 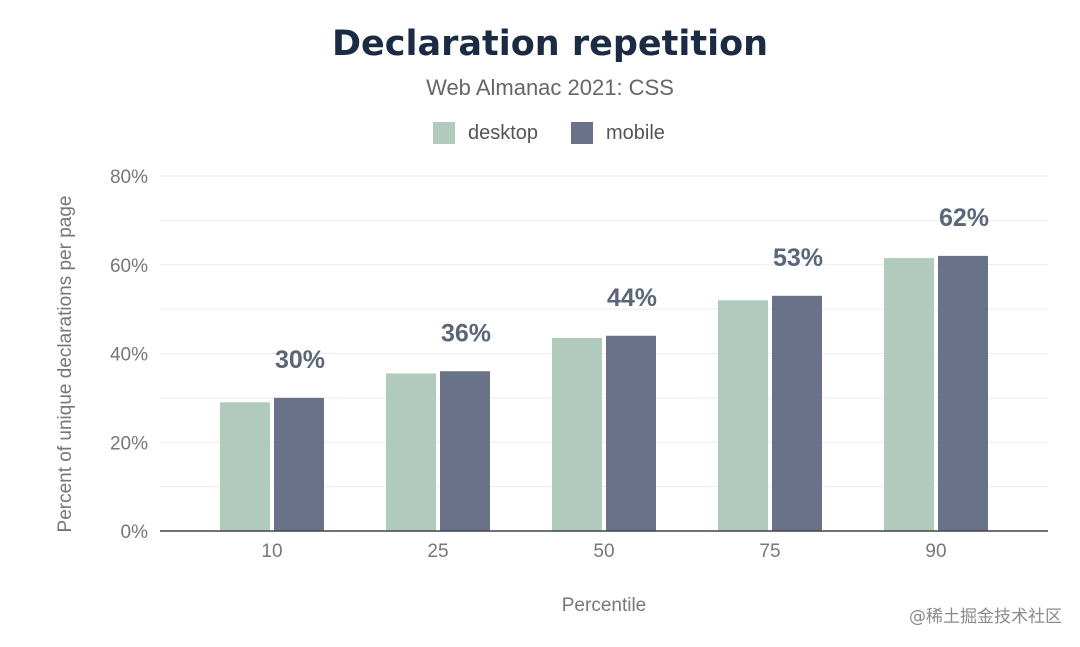 I want to click on legend: desktop mobile, so click(x=549, y=133).